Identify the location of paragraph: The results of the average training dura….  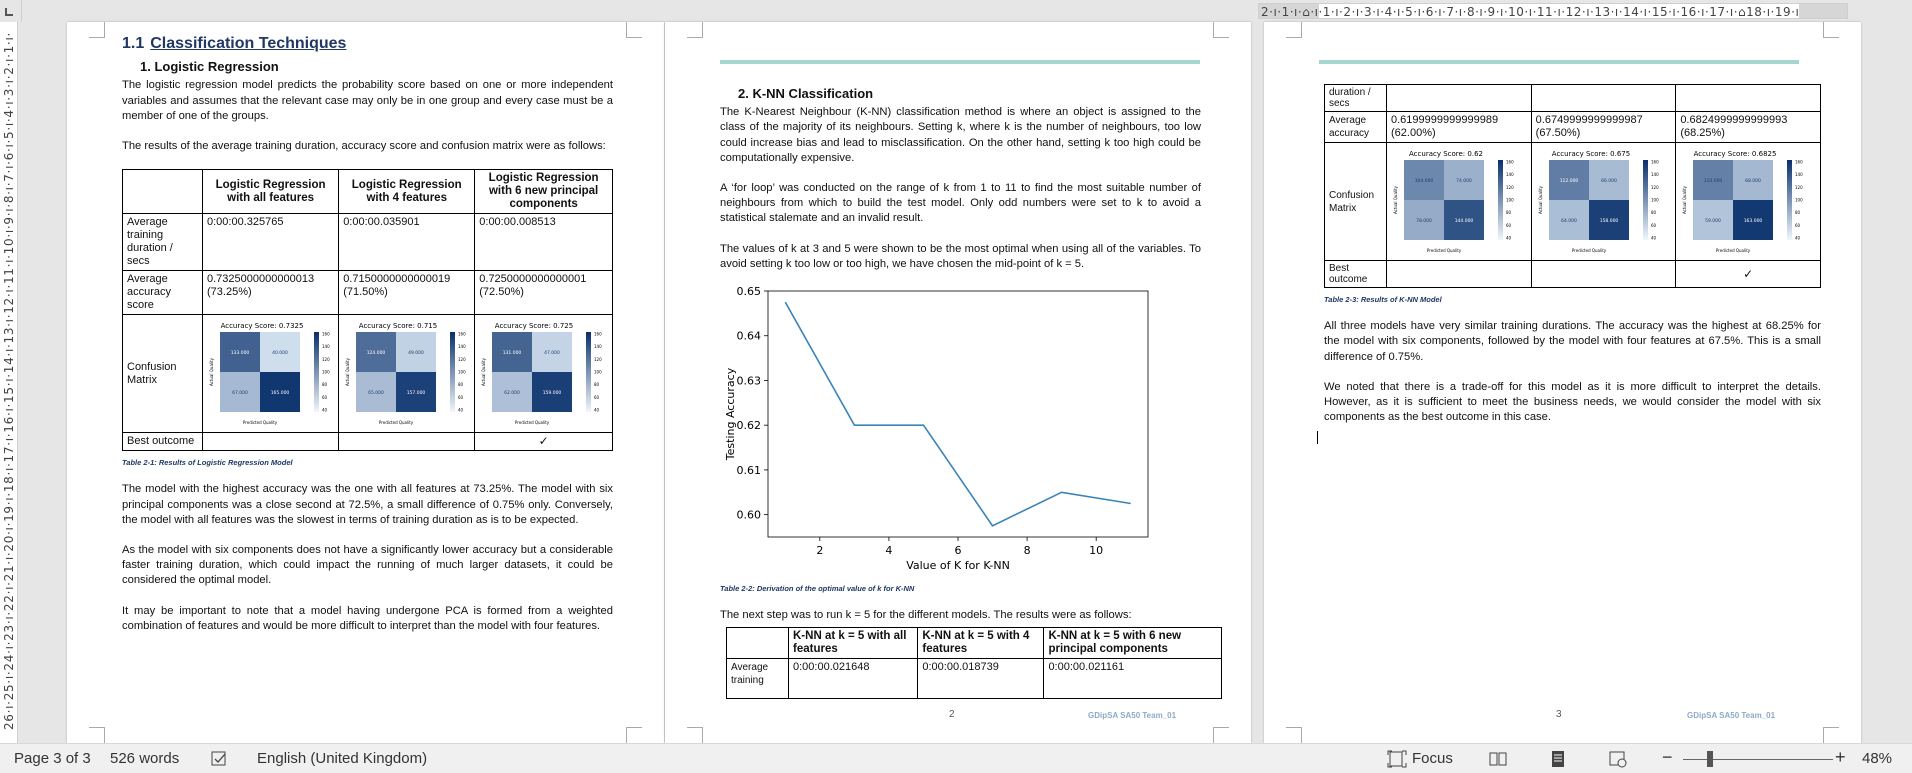
(364, 146).